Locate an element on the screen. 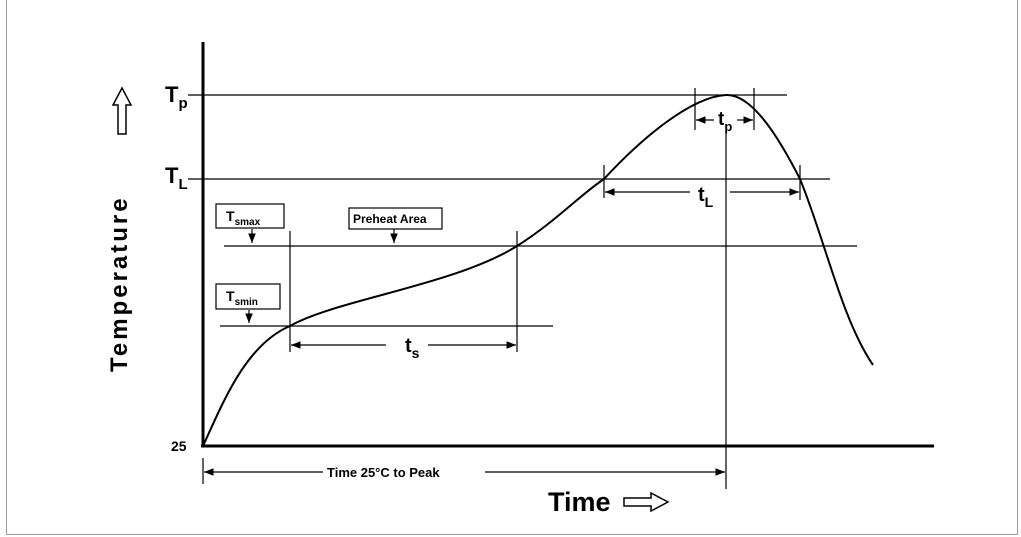  to-peak-label: Time 25°C to Peak is located at coordinates (383, 472).